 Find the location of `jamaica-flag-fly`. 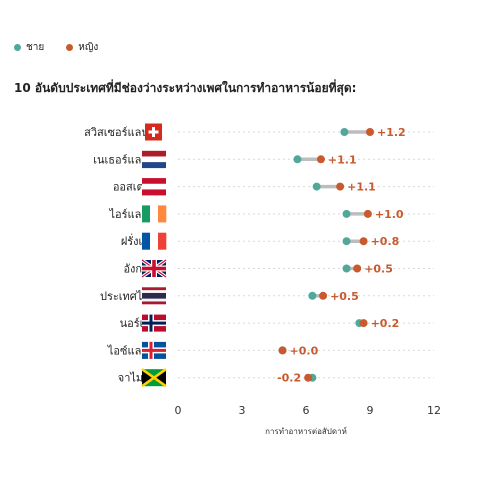

jamaica-flag-fly is located at coordinates (160, 378).